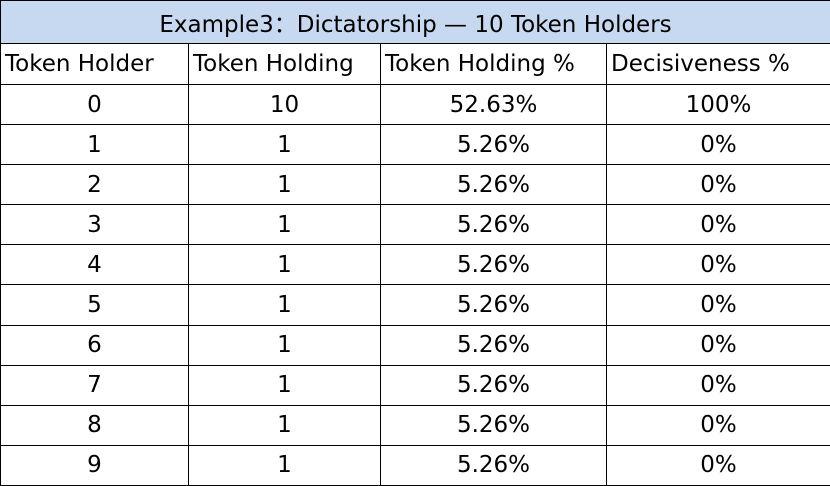 The image size is (830, 486). I want to click on table-row: 3 1 5.26% 0%, so click(415, 225).